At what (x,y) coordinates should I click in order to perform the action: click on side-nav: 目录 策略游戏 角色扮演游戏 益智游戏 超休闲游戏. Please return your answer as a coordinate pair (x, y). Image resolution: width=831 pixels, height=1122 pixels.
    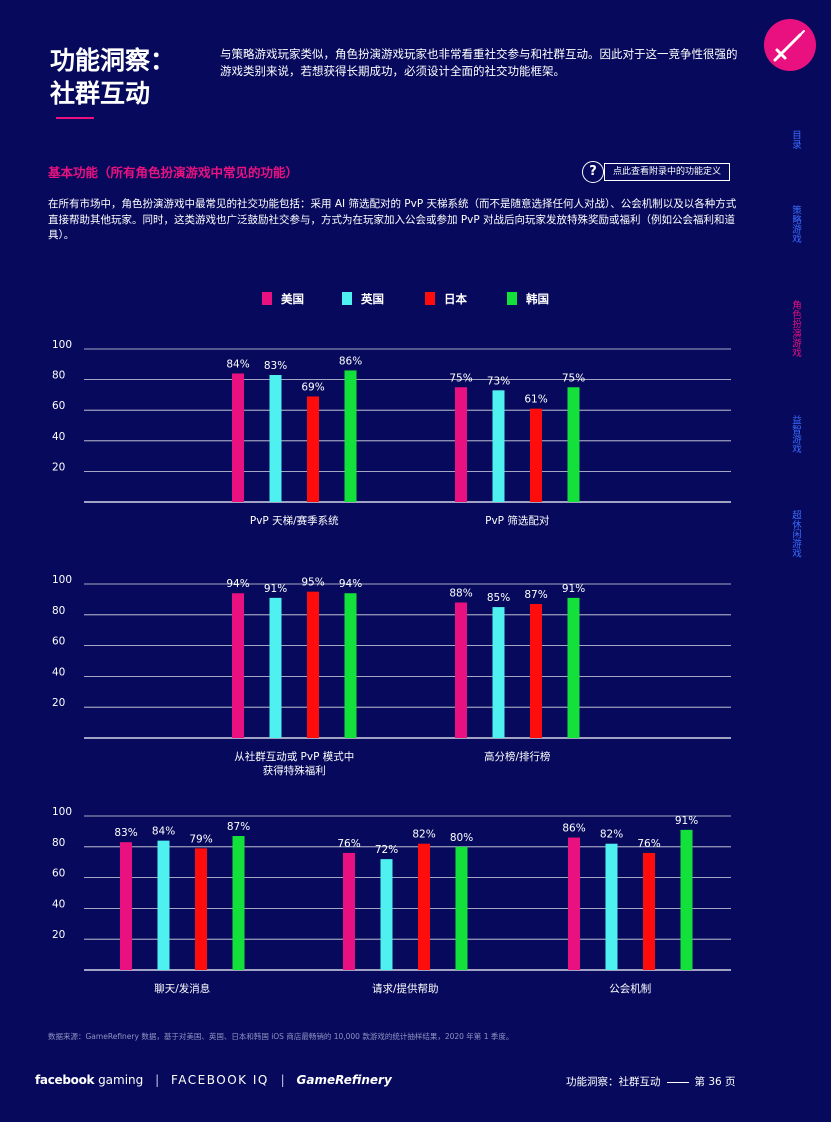
    Looking at the image, I should click on (792, 345).